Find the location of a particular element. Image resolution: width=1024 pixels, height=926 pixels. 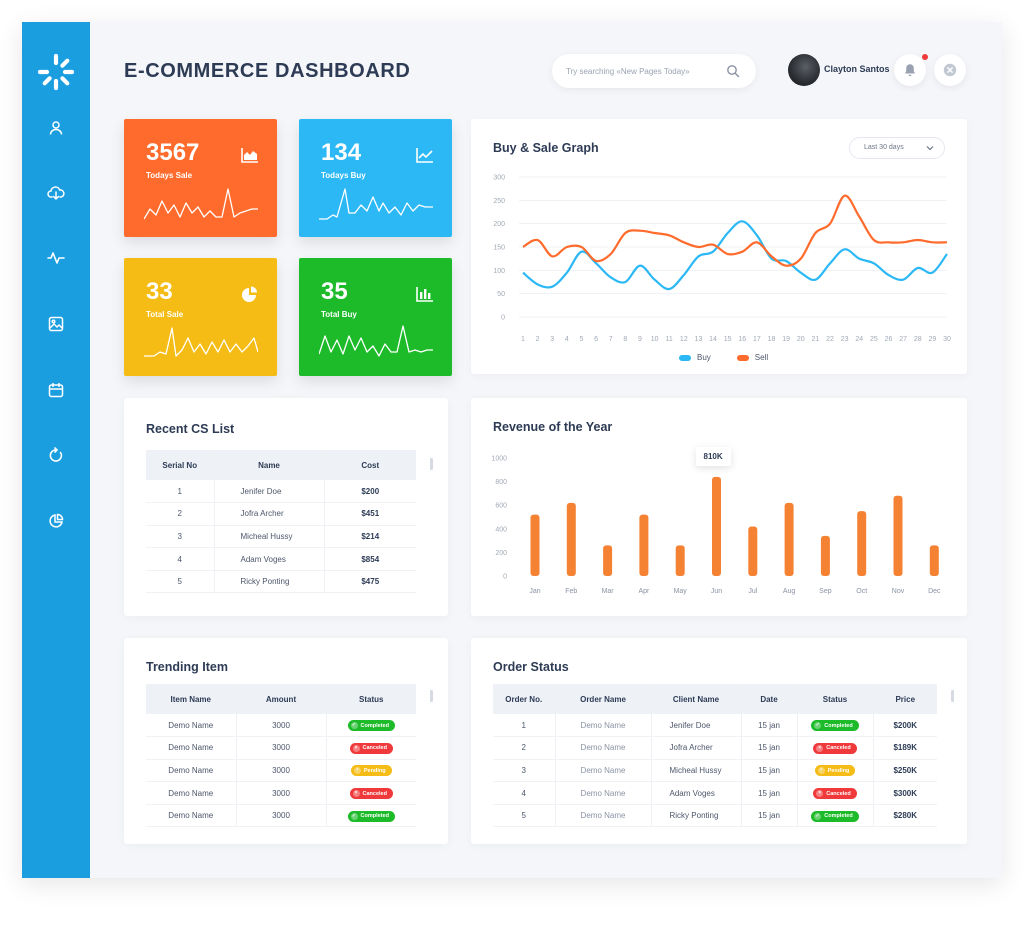

search-box is located at coordinates (654, 71).